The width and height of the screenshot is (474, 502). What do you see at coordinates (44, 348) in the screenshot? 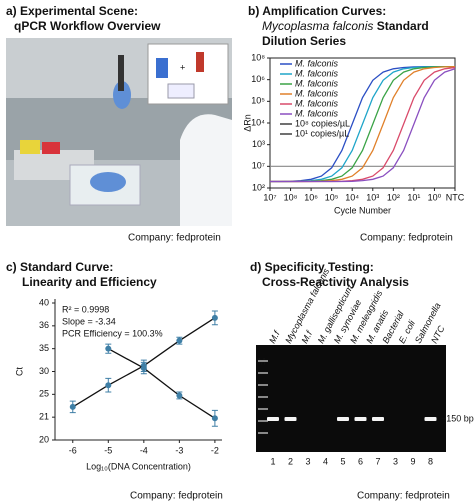
I see `y-tick-label: 35` at bounding box center [44, 348].